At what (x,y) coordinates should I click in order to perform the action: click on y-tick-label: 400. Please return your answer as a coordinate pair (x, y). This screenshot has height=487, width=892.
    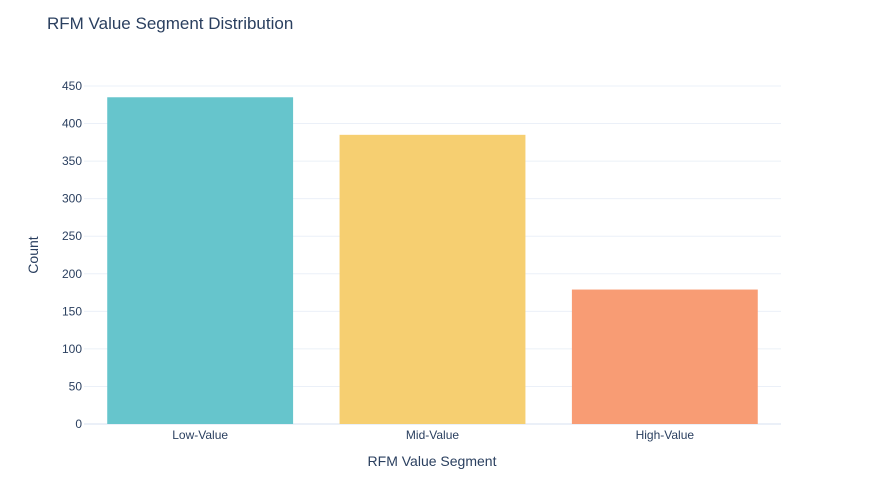
    Looking at the image, I should click on (72, 124).